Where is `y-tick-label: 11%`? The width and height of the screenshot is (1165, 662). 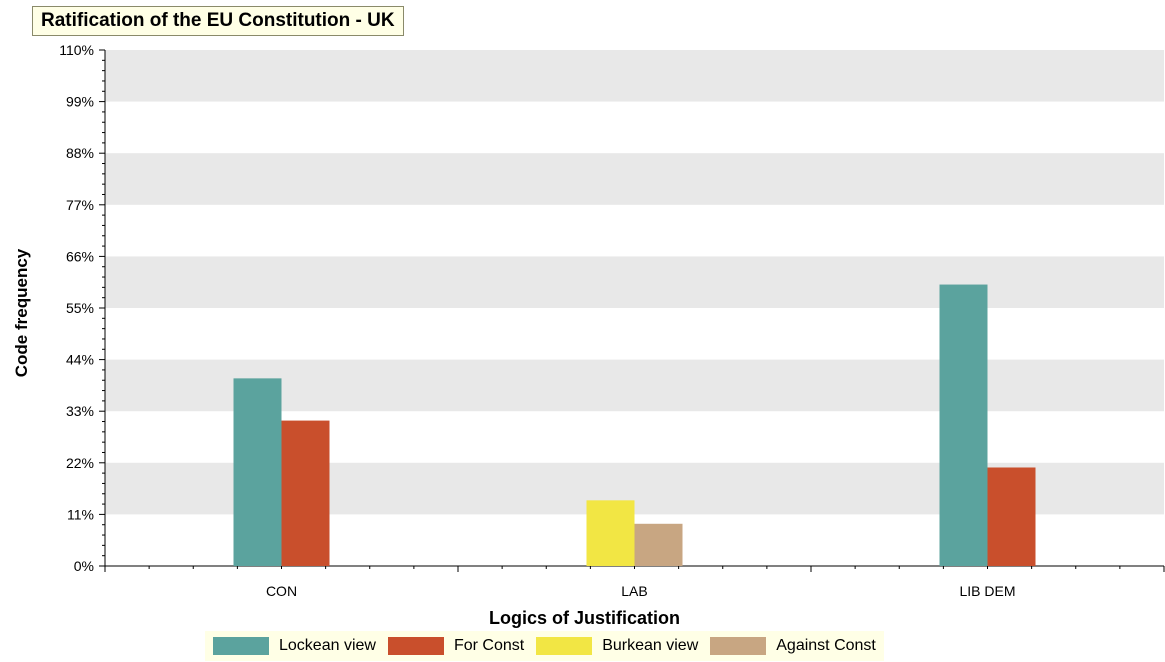 y-tick-label: 11% is located at coordinates (80, 514).